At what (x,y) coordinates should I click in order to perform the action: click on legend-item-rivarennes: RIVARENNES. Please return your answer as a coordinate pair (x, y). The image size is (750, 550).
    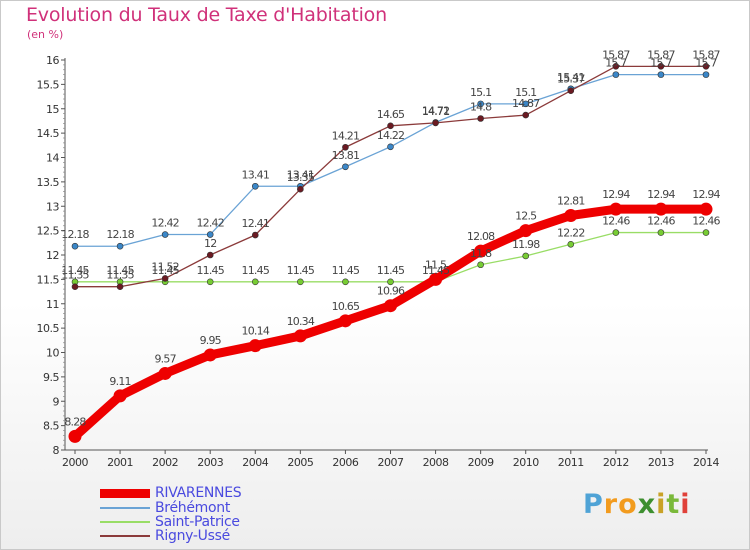
    Looking at the image, I should click on (225, 493).